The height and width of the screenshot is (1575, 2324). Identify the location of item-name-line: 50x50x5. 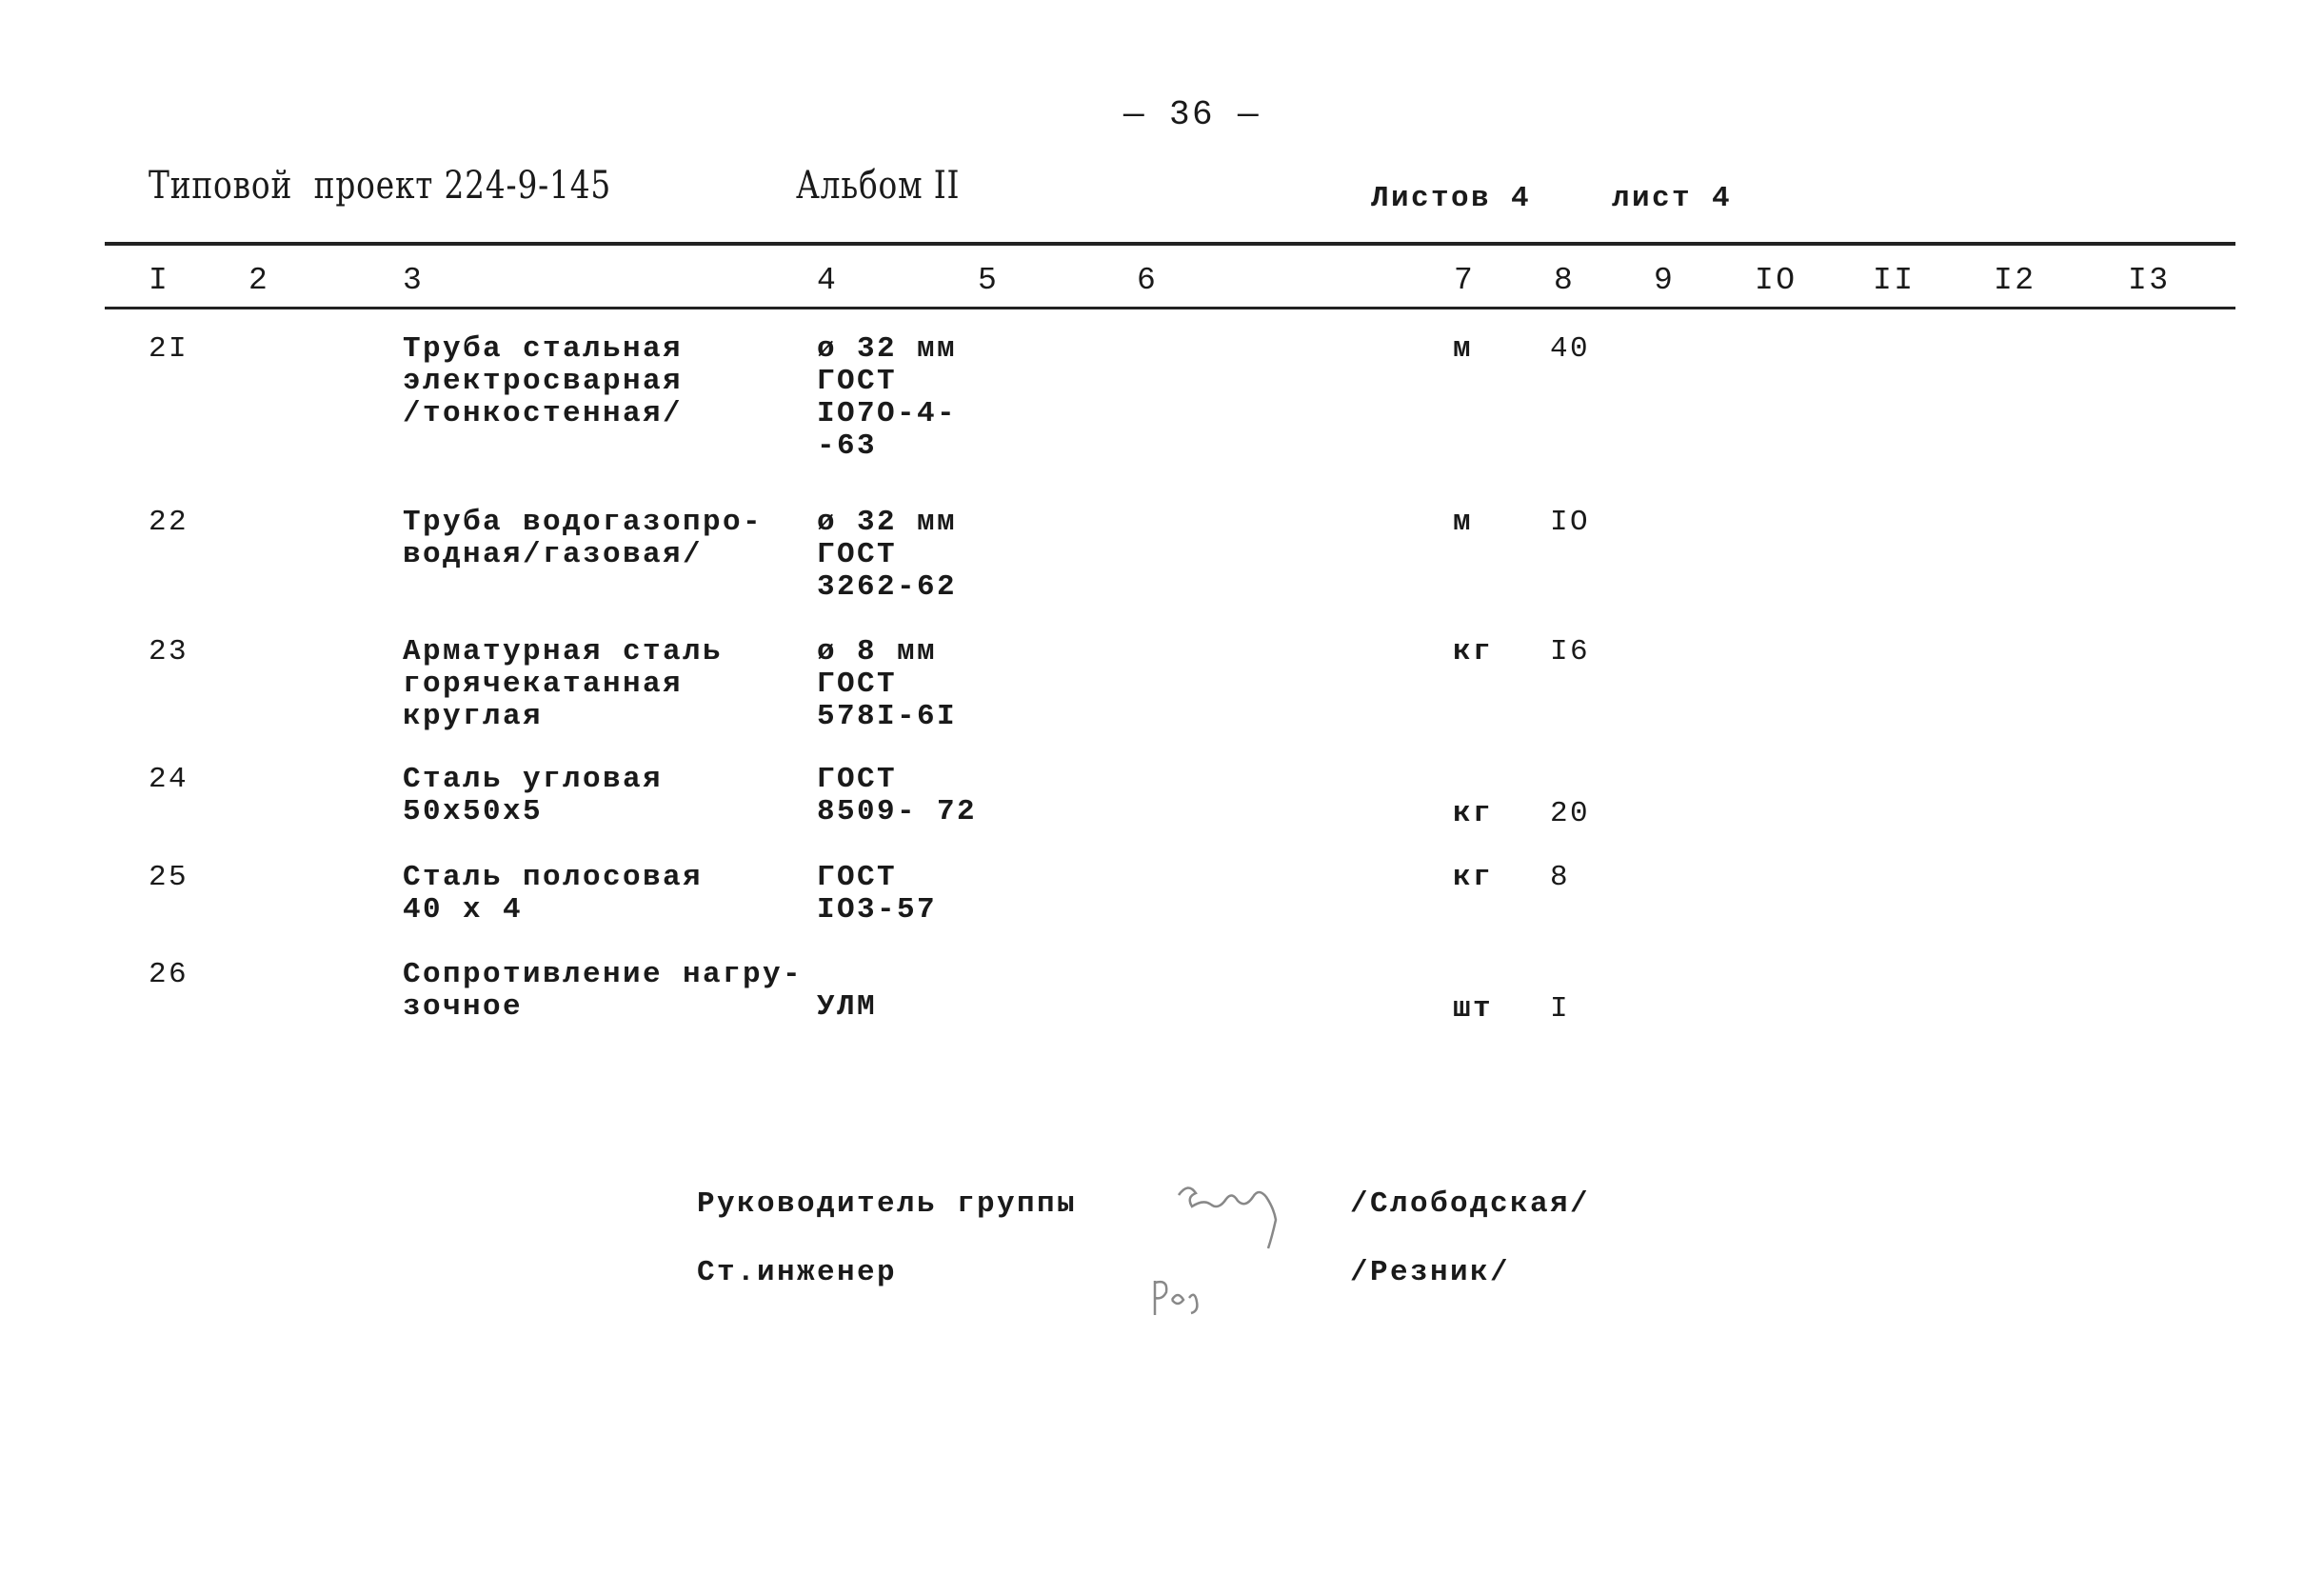
(473, 811).